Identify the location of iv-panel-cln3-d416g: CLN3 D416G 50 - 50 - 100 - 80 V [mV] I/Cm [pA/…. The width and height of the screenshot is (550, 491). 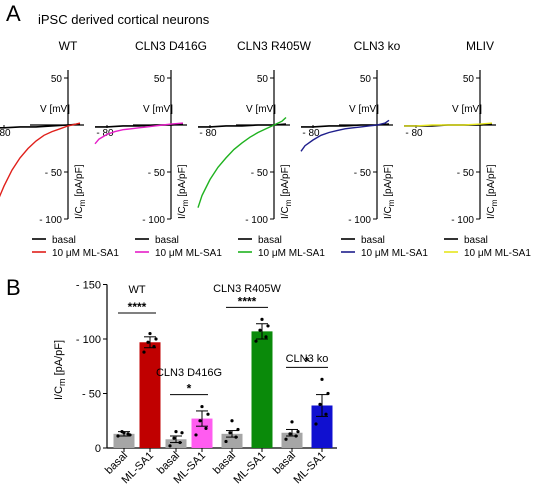
(158, 149).